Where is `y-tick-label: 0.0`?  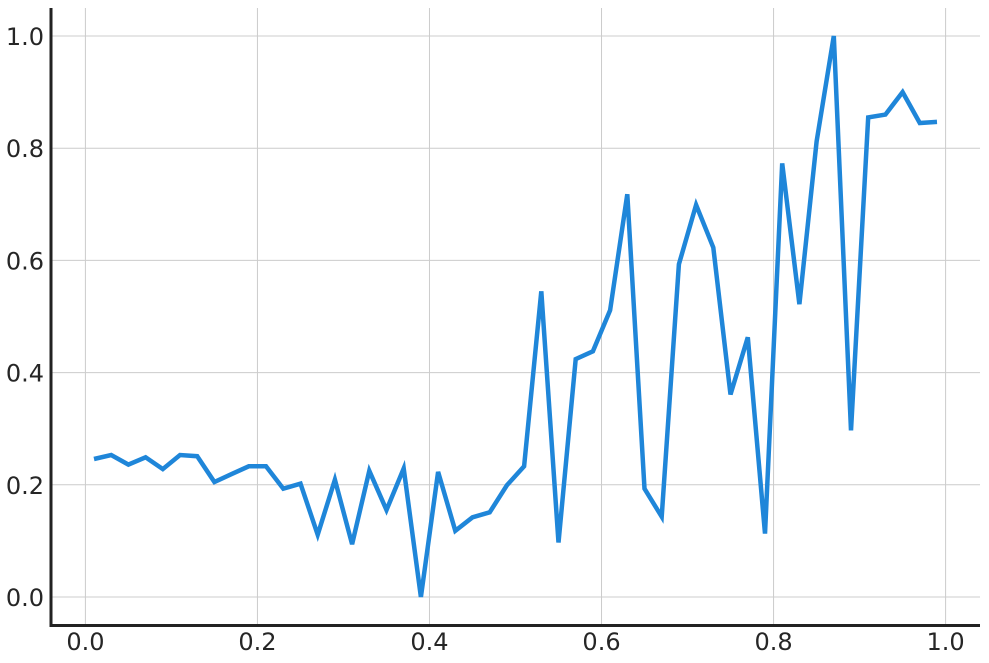 y-tick-label: 0.0 is located at coordinates (25, 598).